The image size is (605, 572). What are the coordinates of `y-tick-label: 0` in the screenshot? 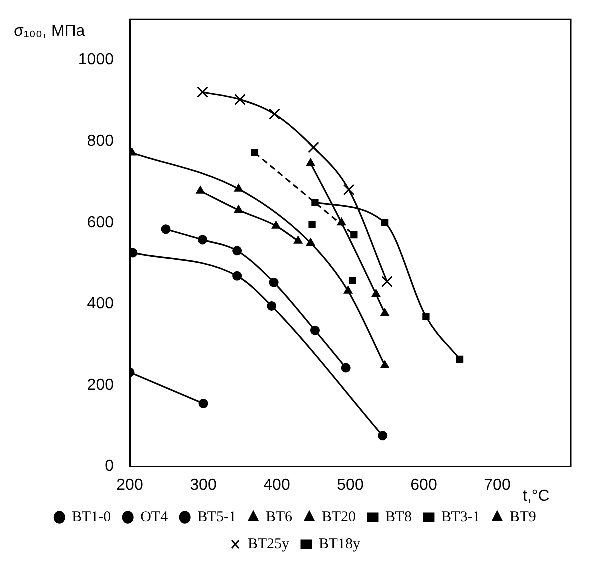 It's located at (109, 467).